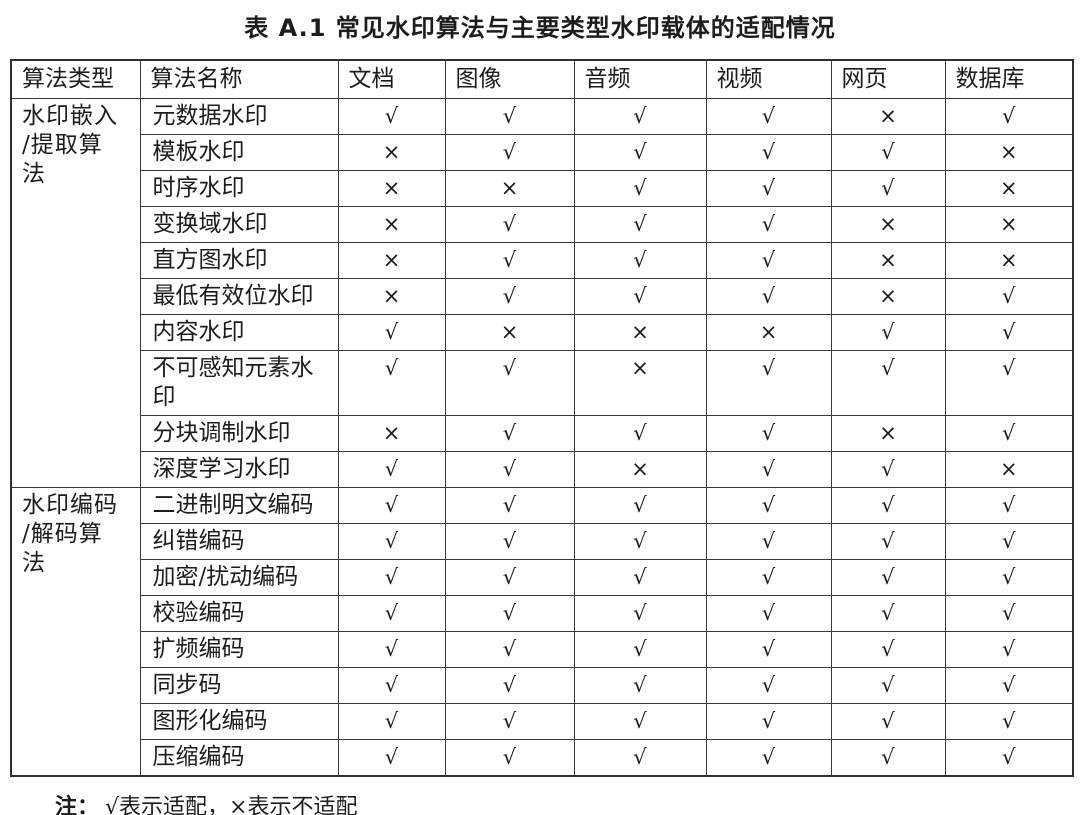 The width and height of the screenshot is (1080, 815). I want to click on table-row: 变换域水印 × √ √ √ × ×, so click(542, 224).